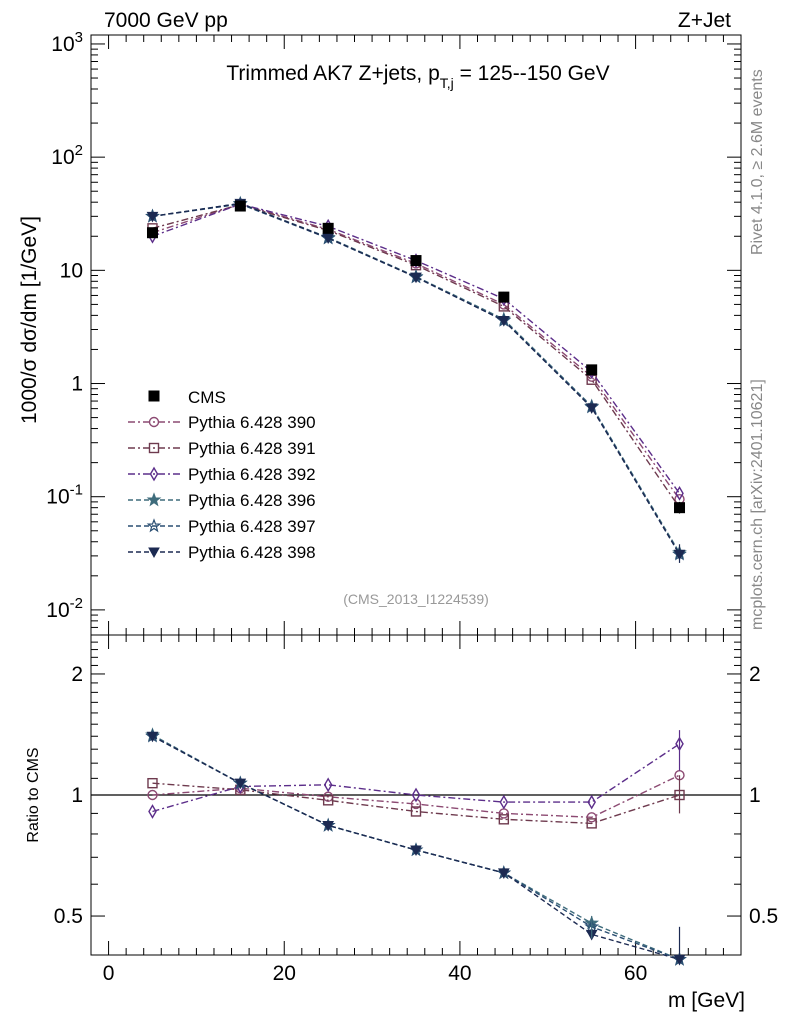 Image resolution: width=786 pixels, height=1024 pixels. I want to click on ratio-y-tick-label-right: 1, so click(755, 795).